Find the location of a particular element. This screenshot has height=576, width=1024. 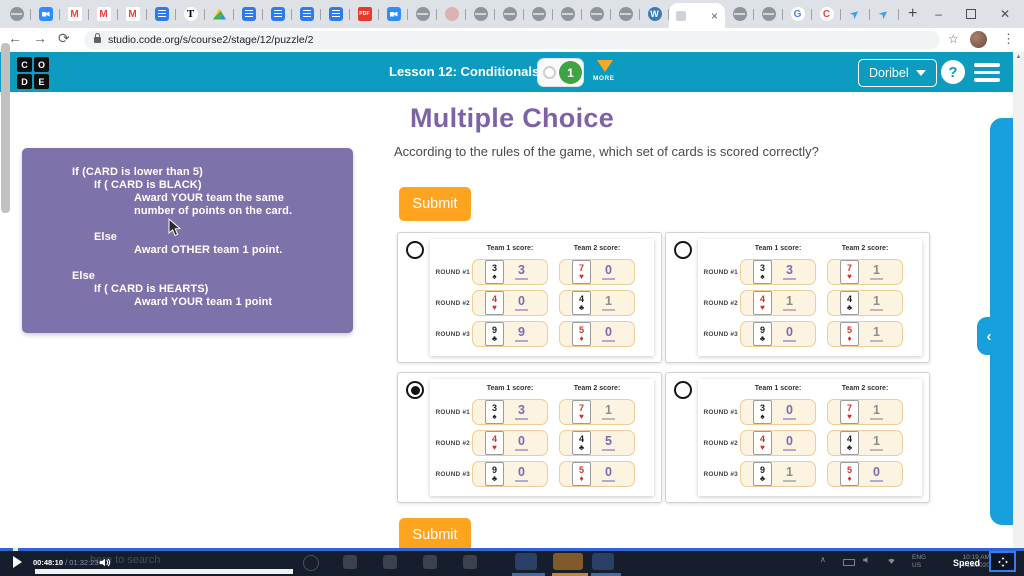

tab-close-icon: × is located at coordinates (714, 15).